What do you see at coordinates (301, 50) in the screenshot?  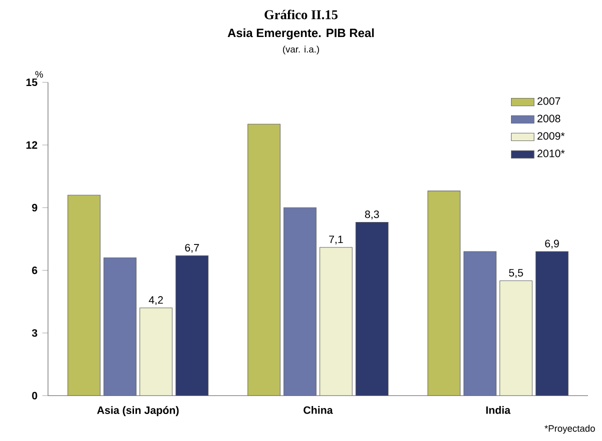 I see `text: (var. i.a.)` at bounding box center [301, 50].